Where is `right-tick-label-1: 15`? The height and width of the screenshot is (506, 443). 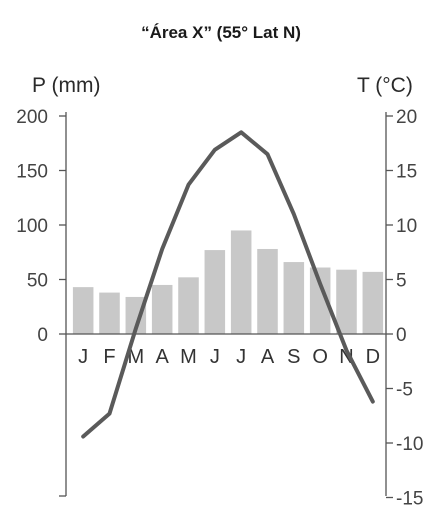
right-tick-label-1: 15 is located at coordinates (406, 172).